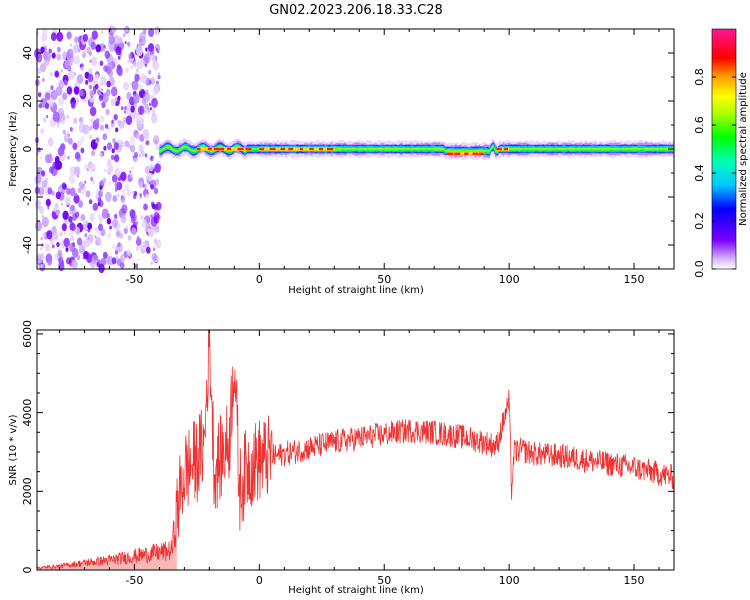 Image resolution: width=750 pixels, height=600 pixels. What do you see at coordinates (416, 149) in the screenshot?
I see `signal-band` at bounding box center [416, 149].